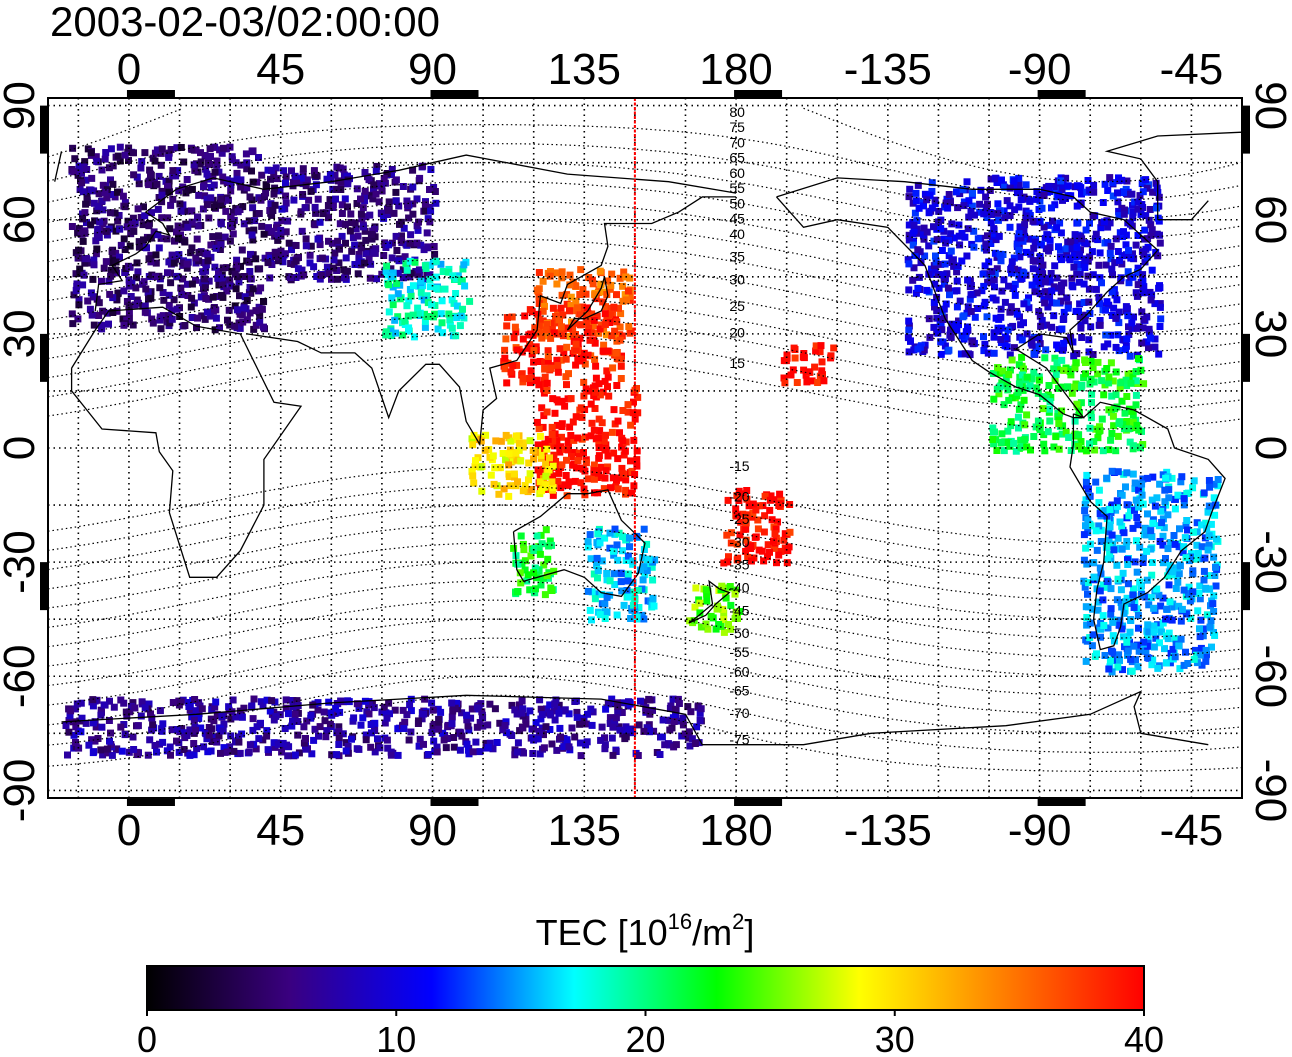 This screenshot has height=1057, width=1292. I want to click on magnetic-contour, so click(645, 277).